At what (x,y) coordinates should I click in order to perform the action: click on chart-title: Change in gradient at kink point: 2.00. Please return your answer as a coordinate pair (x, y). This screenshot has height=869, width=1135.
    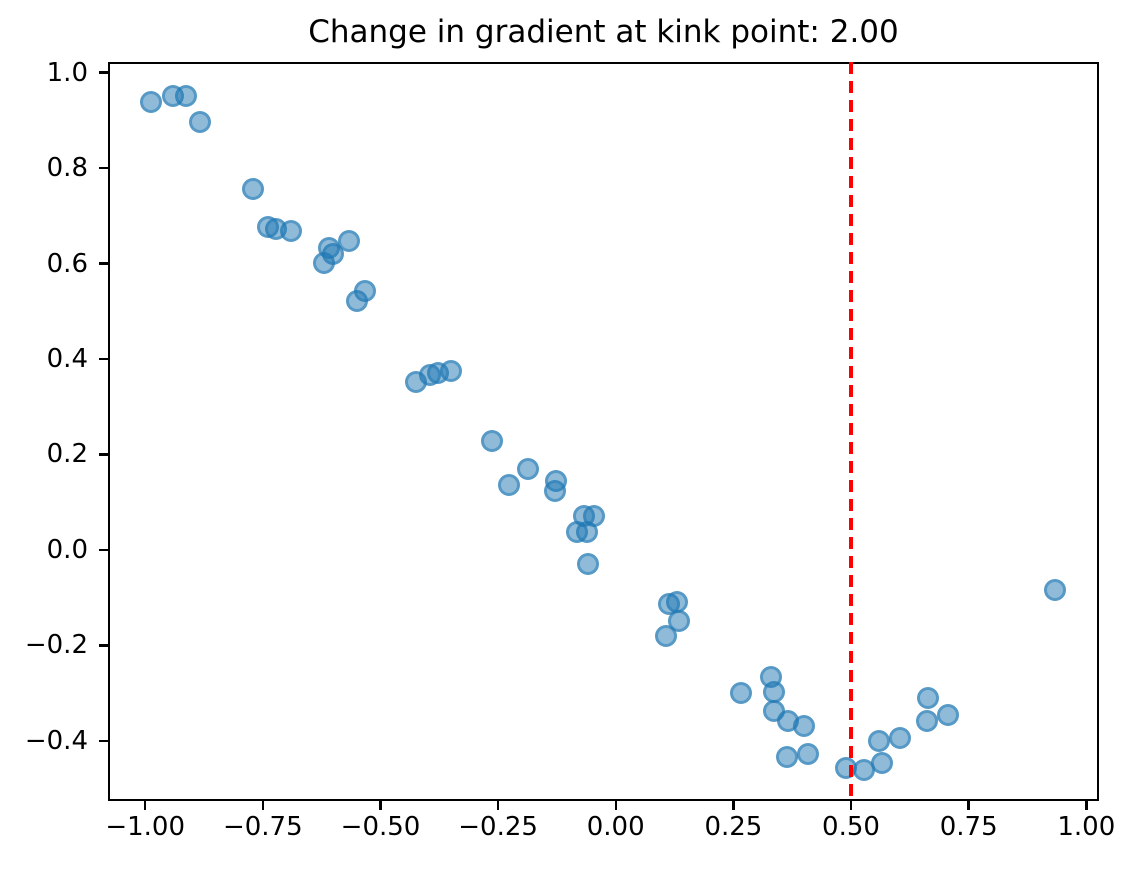
    Looking at the image, I should click on (603, 32).